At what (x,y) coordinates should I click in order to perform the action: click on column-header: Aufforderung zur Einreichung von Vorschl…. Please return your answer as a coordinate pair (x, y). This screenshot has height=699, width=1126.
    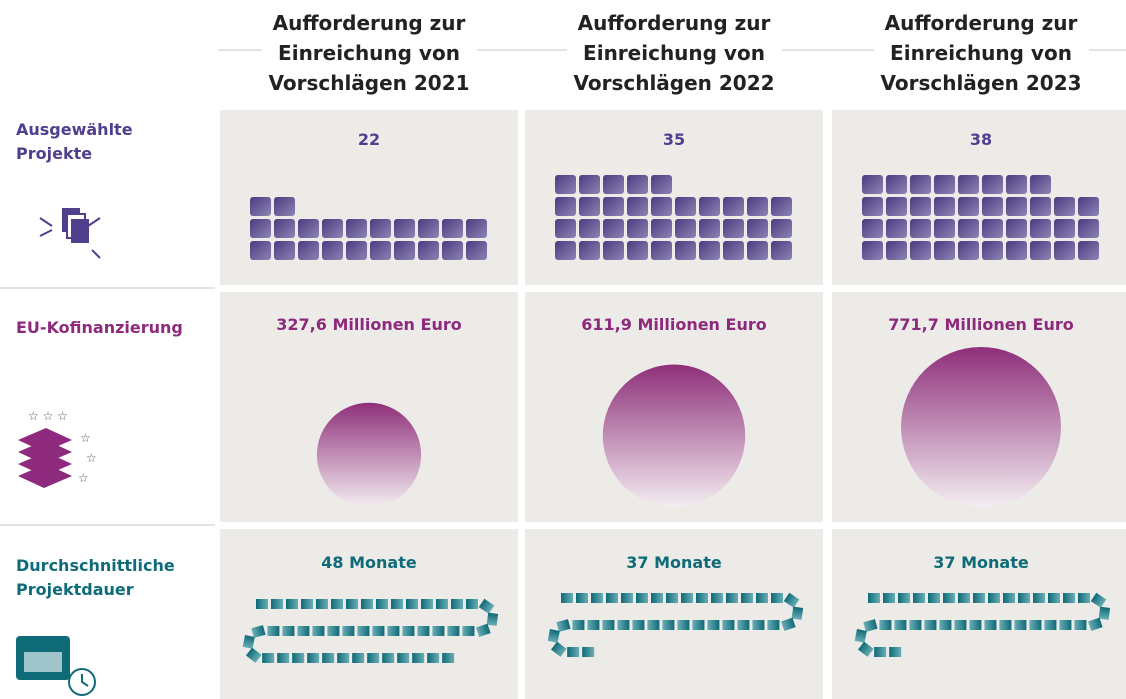
    Looking at the image, I should click on (979, 53).